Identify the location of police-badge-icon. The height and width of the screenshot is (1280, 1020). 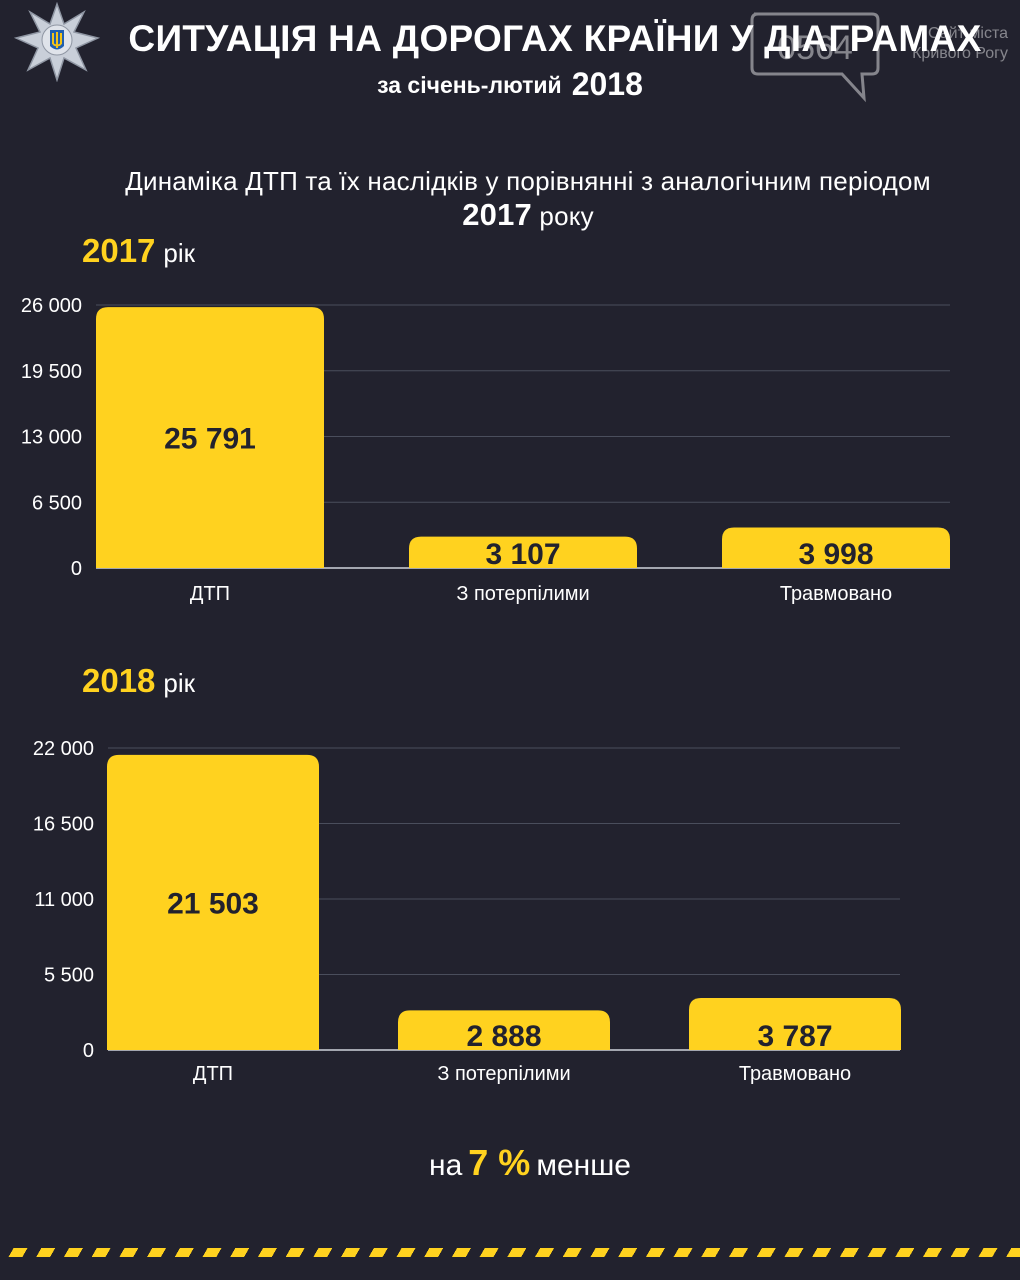
(57, 42).